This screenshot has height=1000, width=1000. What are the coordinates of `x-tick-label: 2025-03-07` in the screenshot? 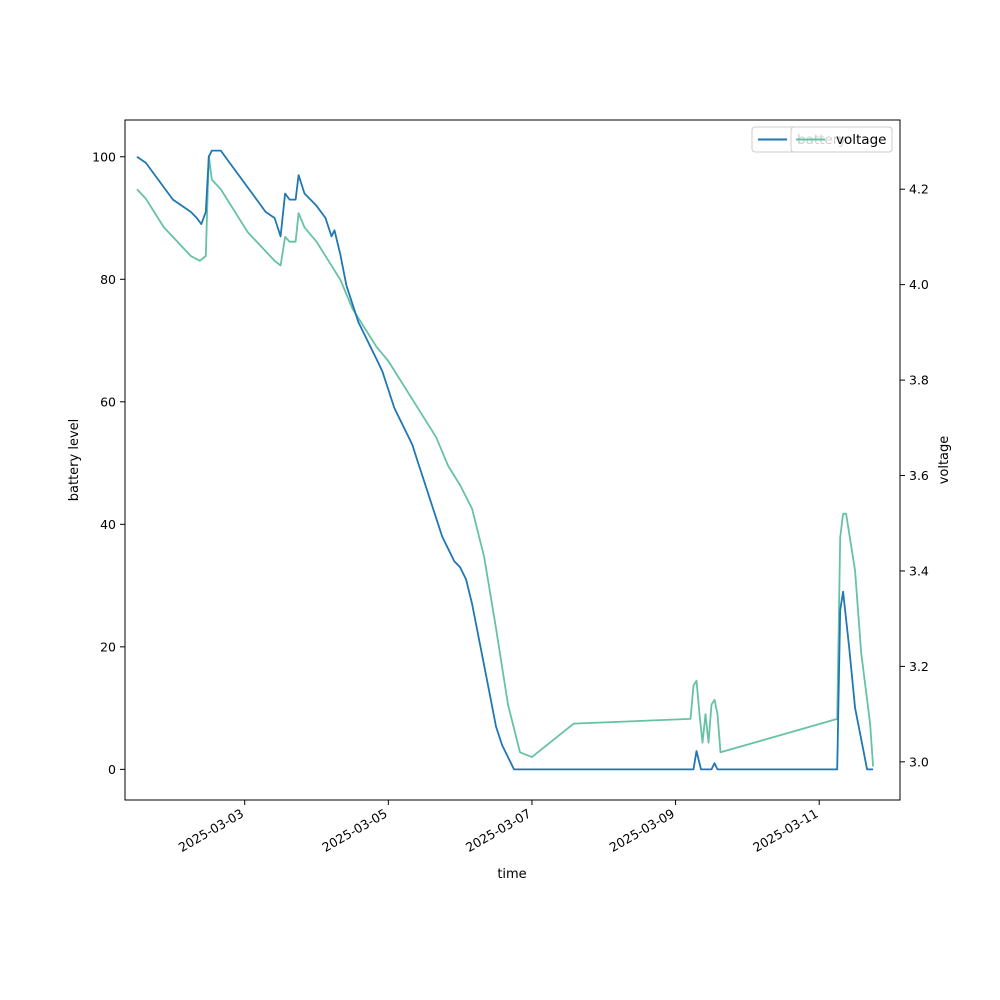 It's located at (498, 830).